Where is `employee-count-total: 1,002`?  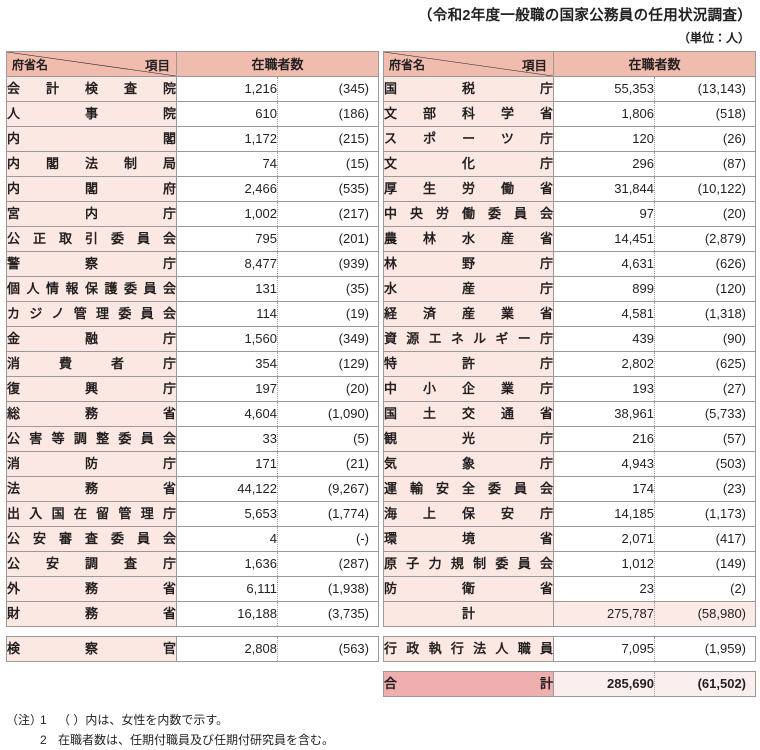
employee-count-total: 1,002 is located at coordinates (227, 213).